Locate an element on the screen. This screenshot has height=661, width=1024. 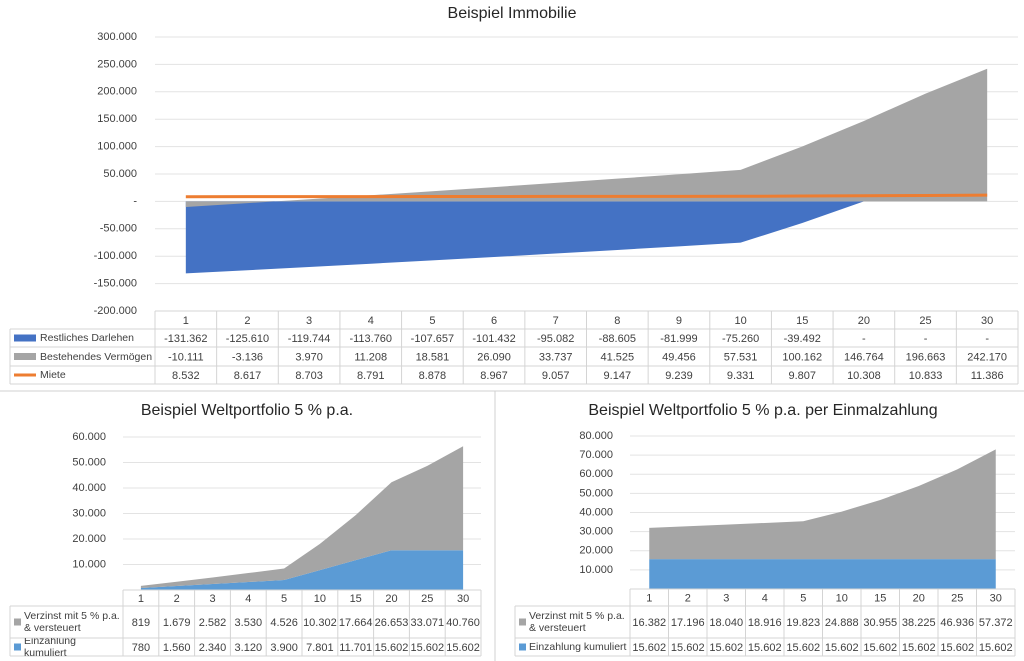
chart-title: Beispiel Immobilie is located at coordinates (512, 13).